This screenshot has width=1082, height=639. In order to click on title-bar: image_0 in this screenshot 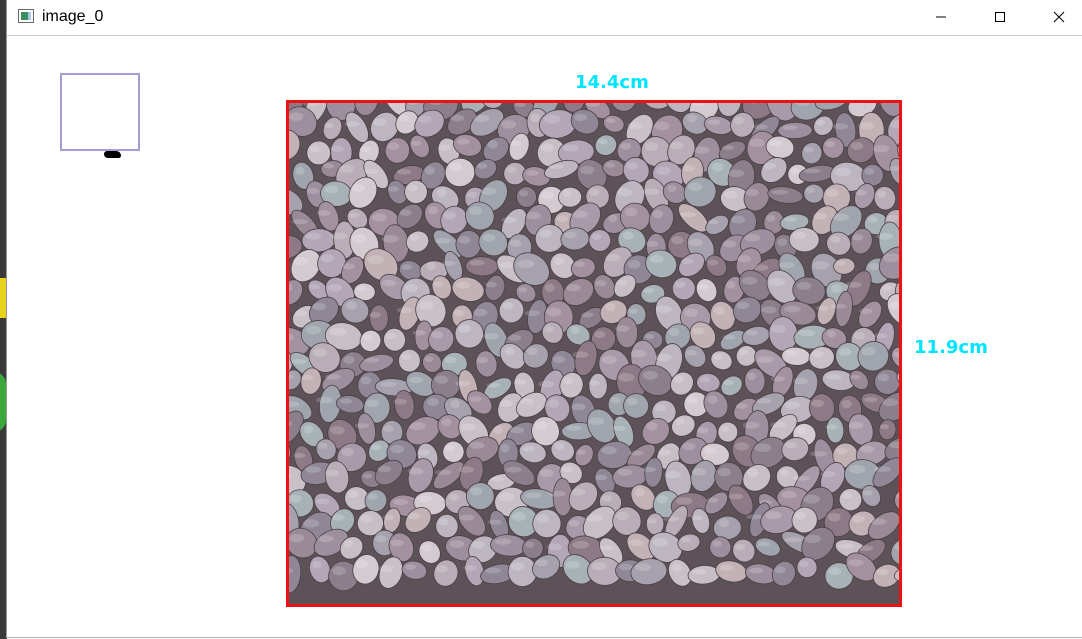, I will do `click(544, 18)`.